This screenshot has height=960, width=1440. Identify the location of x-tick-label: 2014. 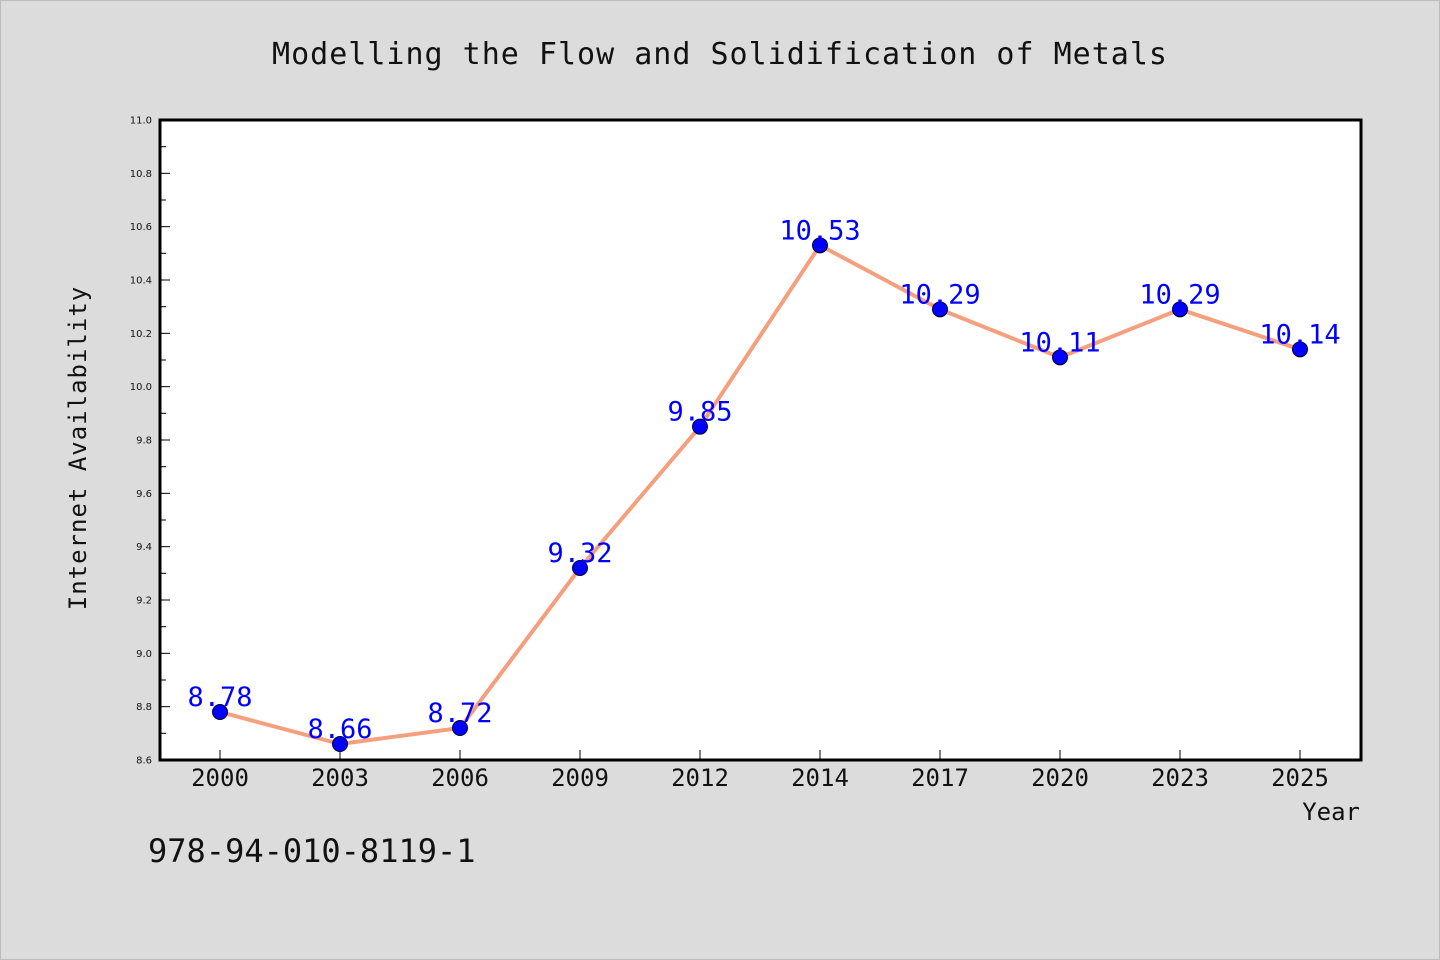
(820, 778).